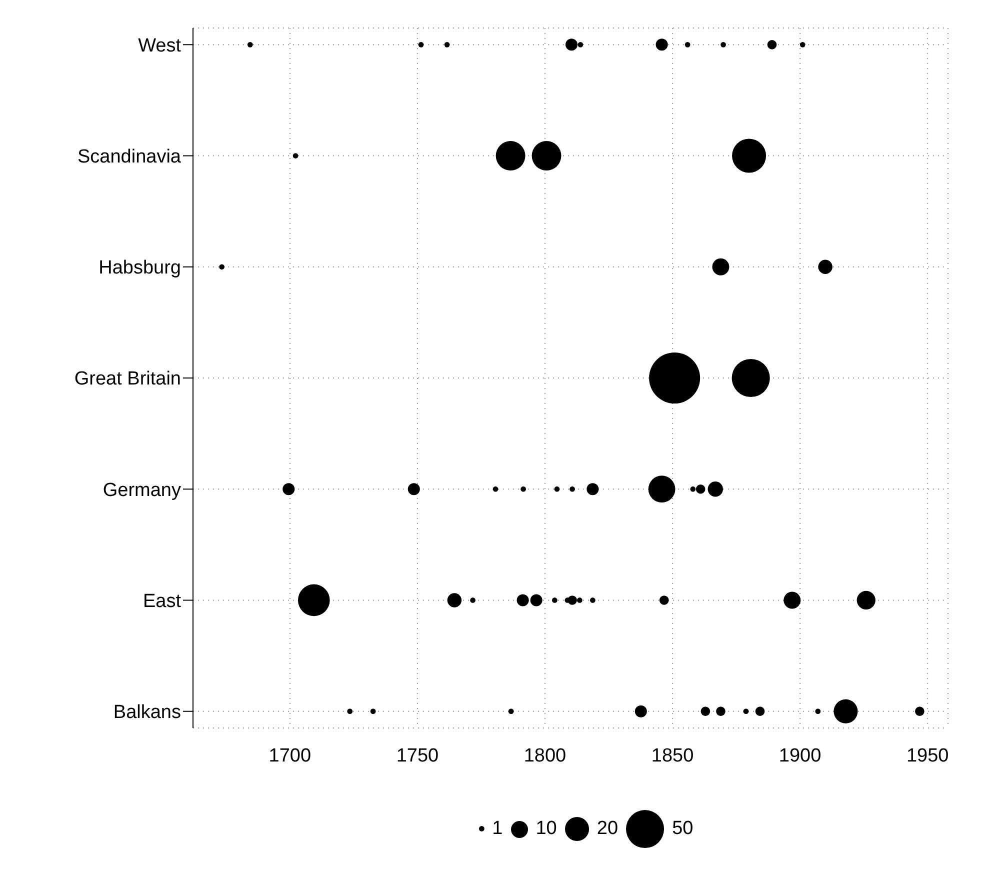  What do you see at coordinates (142, 490) in the screenshot?
I see `y-tick-label: Germany` at bounding box center [142, 490].